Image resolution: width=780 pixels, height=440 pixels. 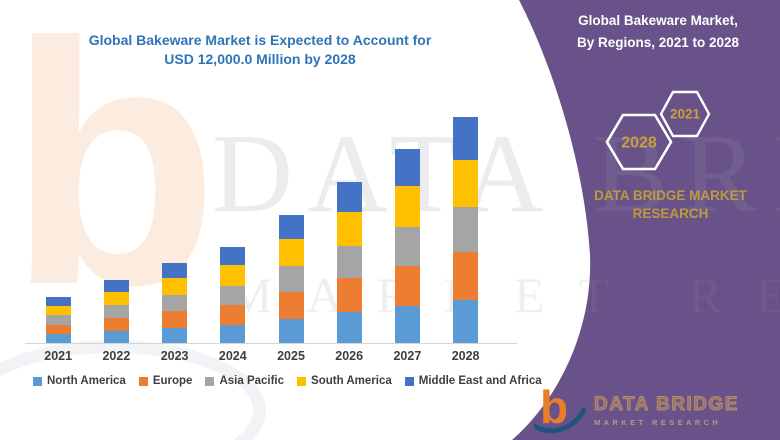 I want to click on legend-item-middle-east-and-africa: Middle East and Africa, so click(x=473, y=381).